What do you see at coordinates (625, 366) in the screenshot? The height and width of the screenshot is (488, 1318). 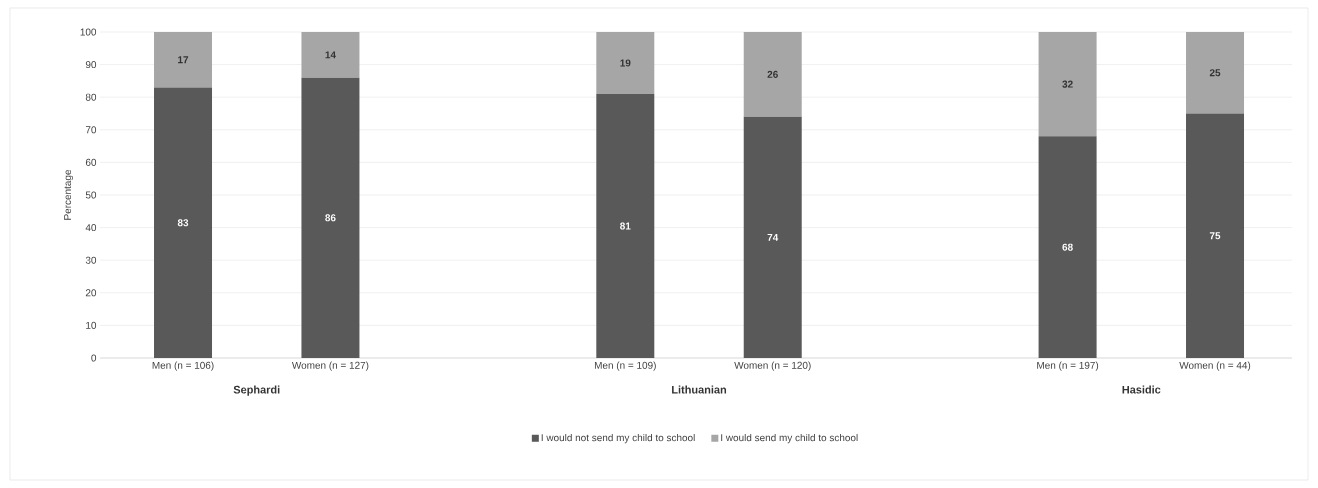 I see `x-tick-label: Men (n = 109)` at bounding box center [625, 366].